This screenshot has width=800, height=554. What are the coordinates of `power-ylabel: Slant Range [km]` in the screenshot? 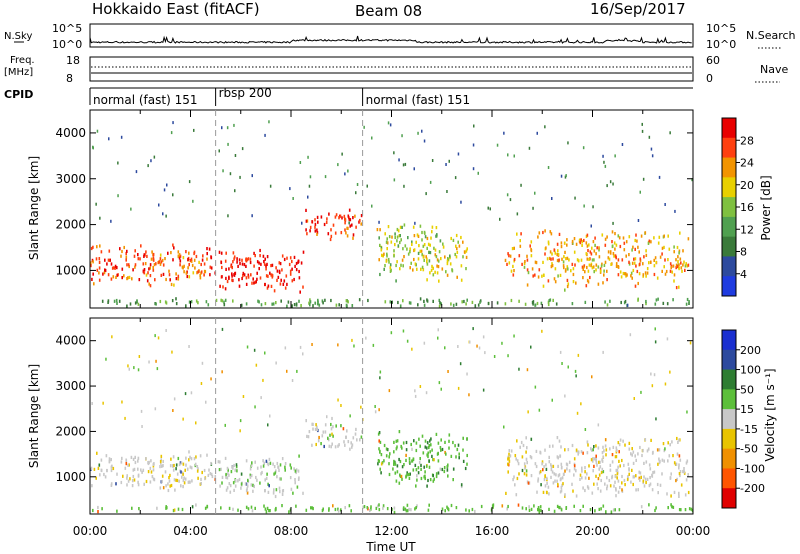 It's located at (34, 208).